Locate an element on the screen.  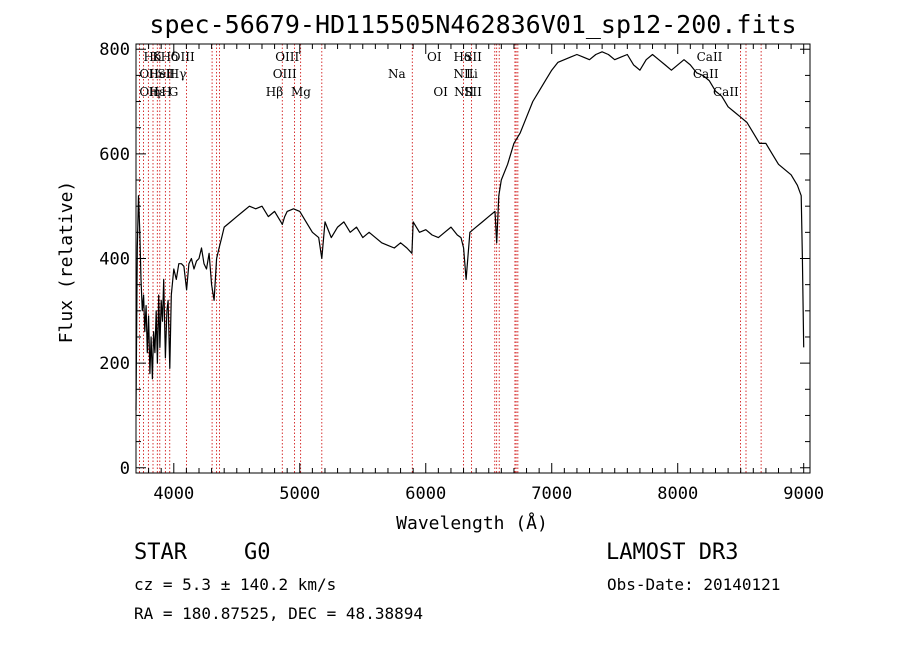
spectral-subclass: G0 is located at coordinates (257, 552).